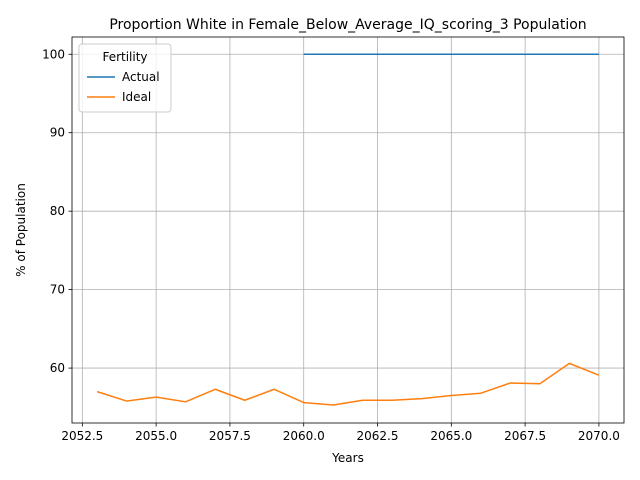 This screenshot has height=480, width=640. Describe the element at coordinates (347, 458) in the screenshot. I see `x-axis-title: Years` at that location.